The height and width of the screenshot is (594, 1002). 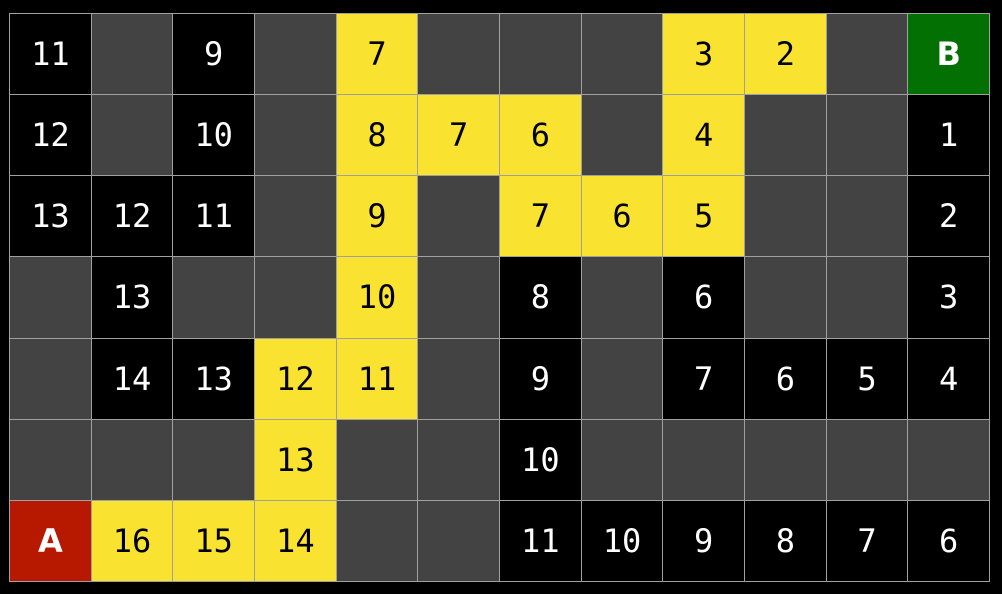 I want to click on path-cell: 2, so click(x=785, y=55).